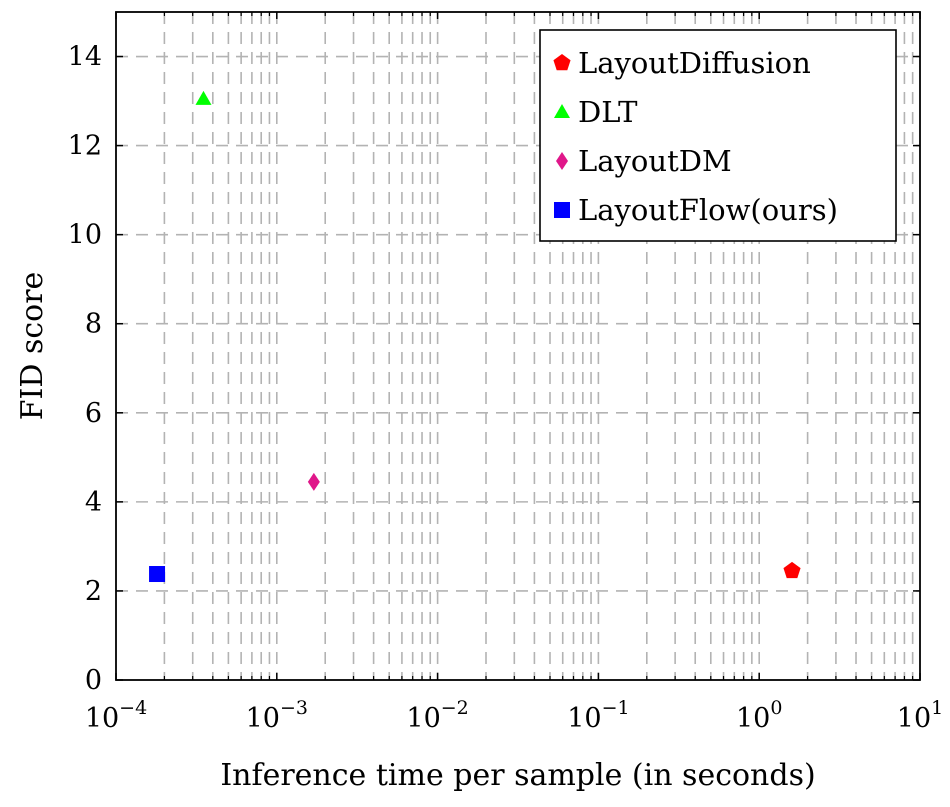  What do you see at coordinates (437, 715) in the screenshot?
I see `x-tick-label: 10⁻²` at bounding box center [437, 715].